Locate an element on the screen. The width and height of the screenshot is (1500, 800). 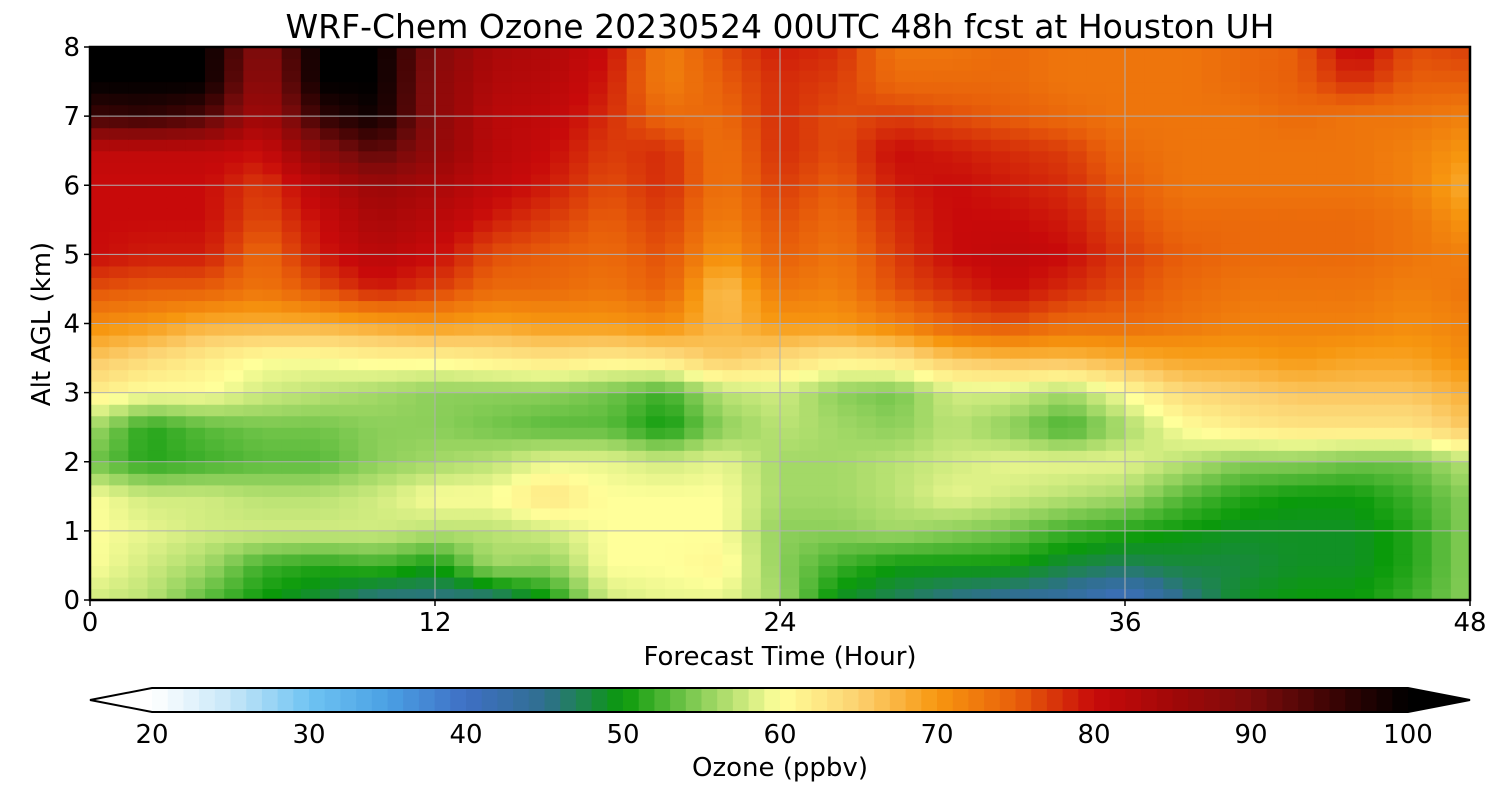
colorbar-ticks: 20 30 40 50 60 70 80 90 100 is located at coordinates (783, 735).